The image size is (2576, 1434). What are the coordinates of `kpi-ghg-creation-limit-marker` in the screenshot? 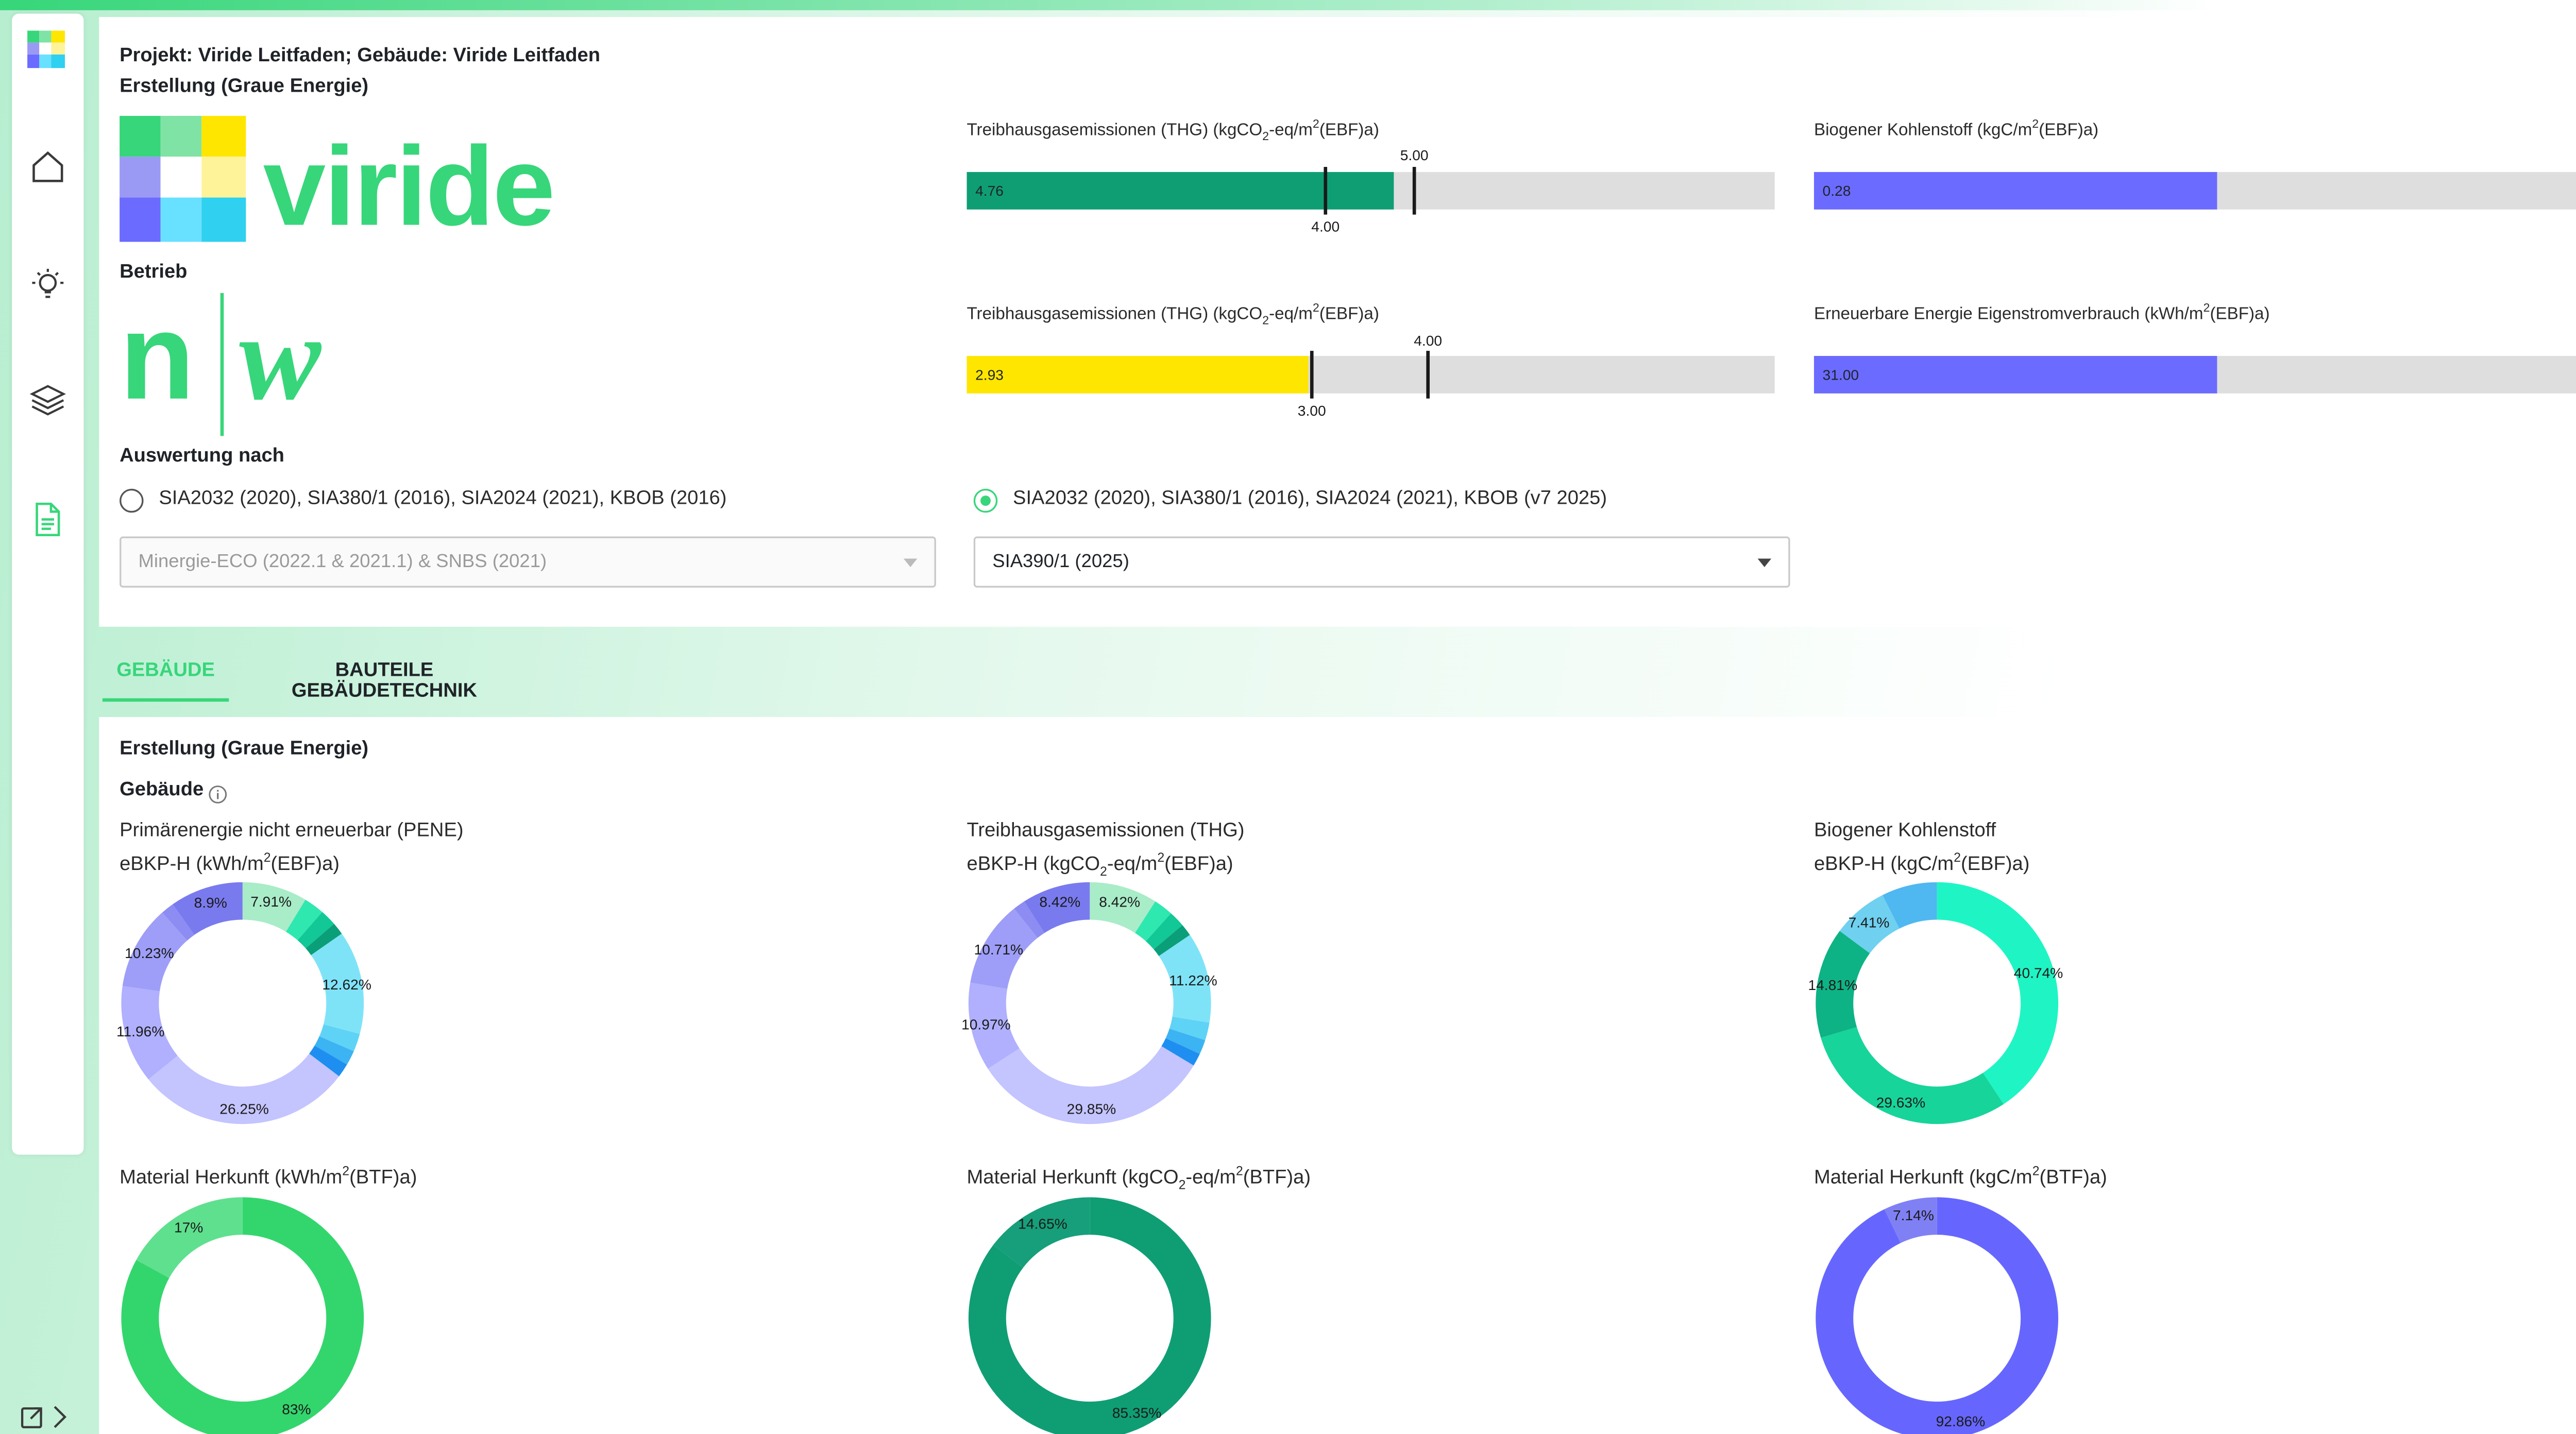 It's located at (1326, 191).